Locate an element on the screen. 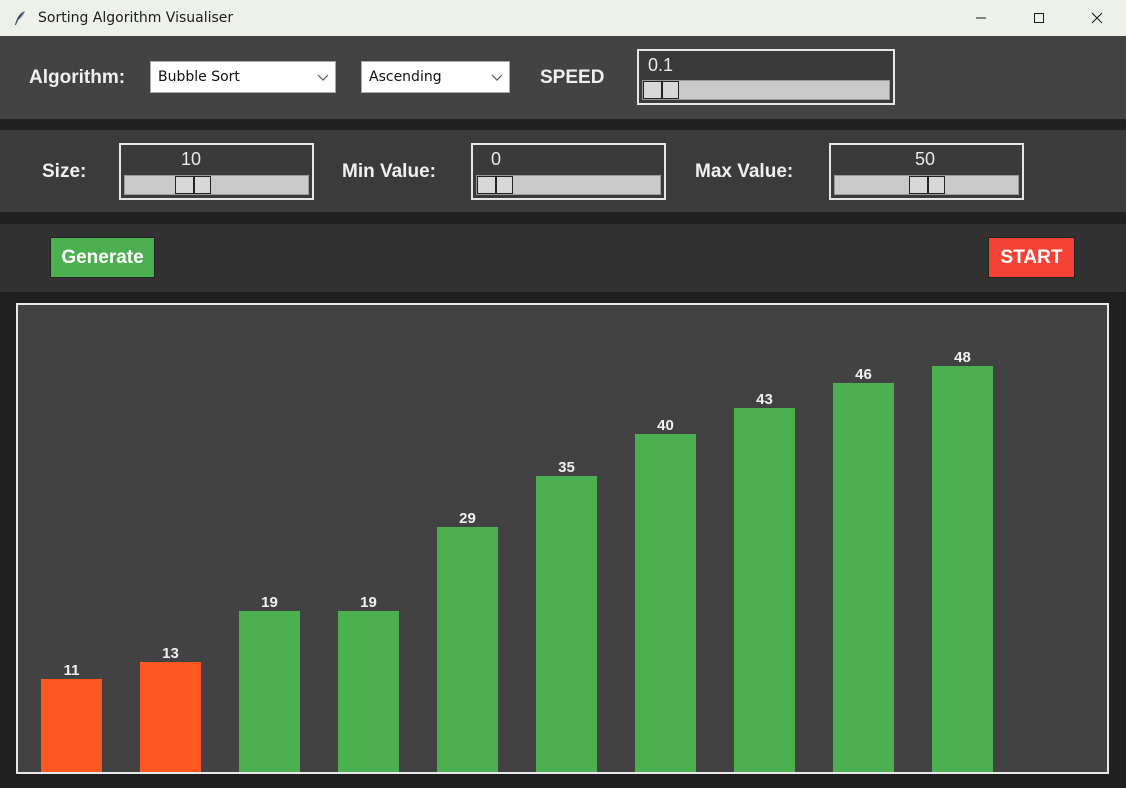  speed-slider: 0.1 is located at coordinates (766, 77).